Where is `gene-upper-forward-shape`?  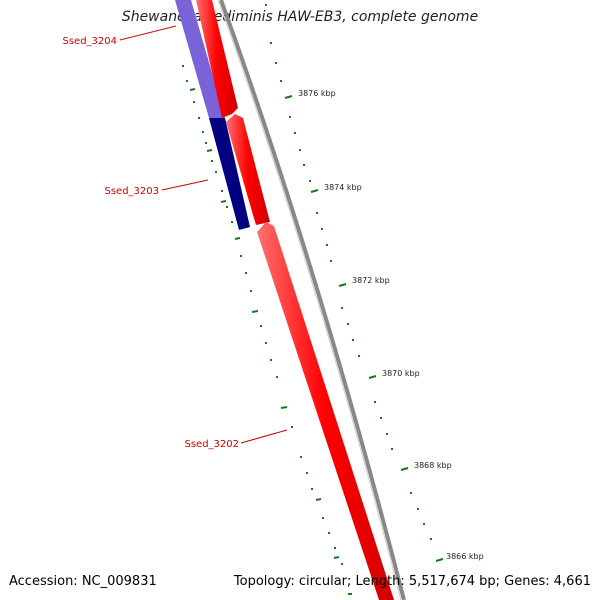 gene-upper-forward-shape is located at coordinates (217, 59).